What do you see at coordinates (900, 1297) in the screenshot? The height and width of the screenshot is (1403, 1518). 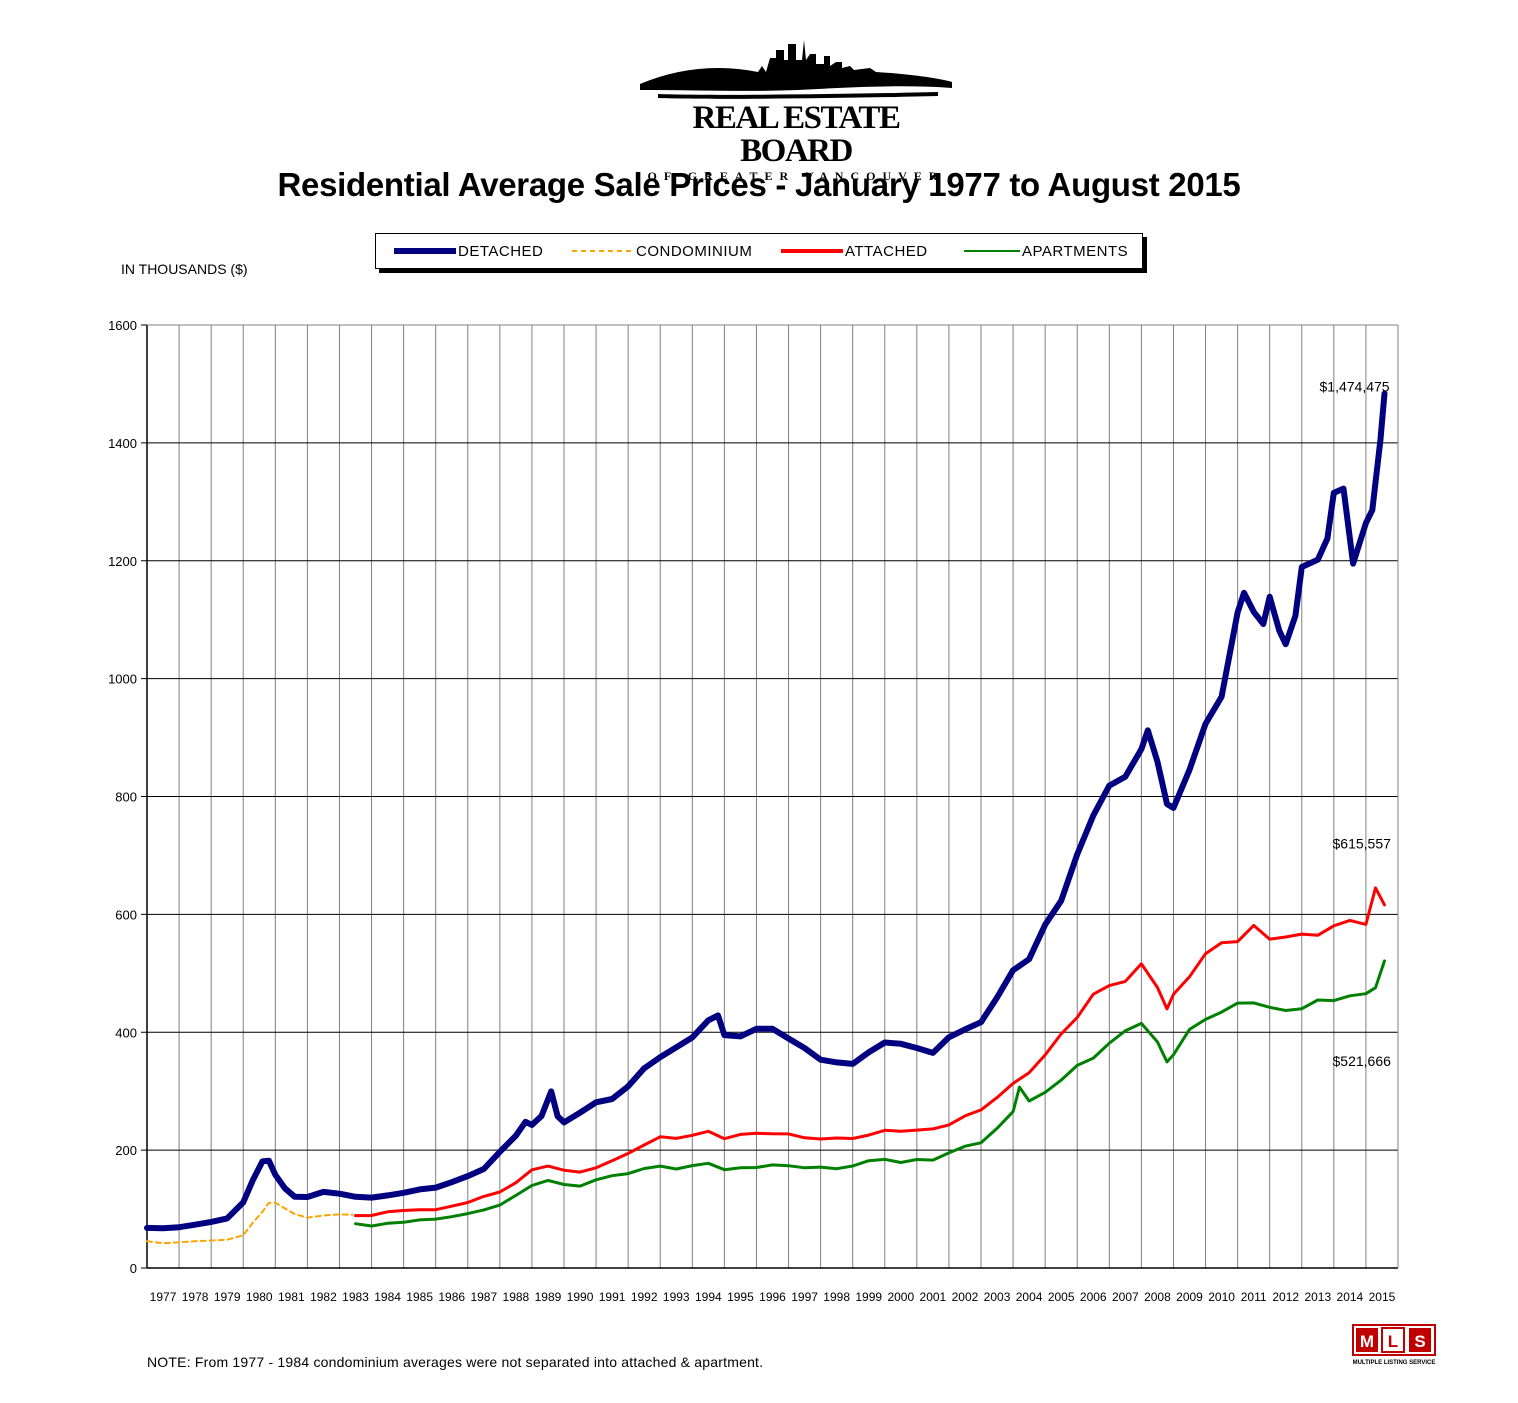 I see `x-tick-label: 2000` at bounding box center [900, 1297].